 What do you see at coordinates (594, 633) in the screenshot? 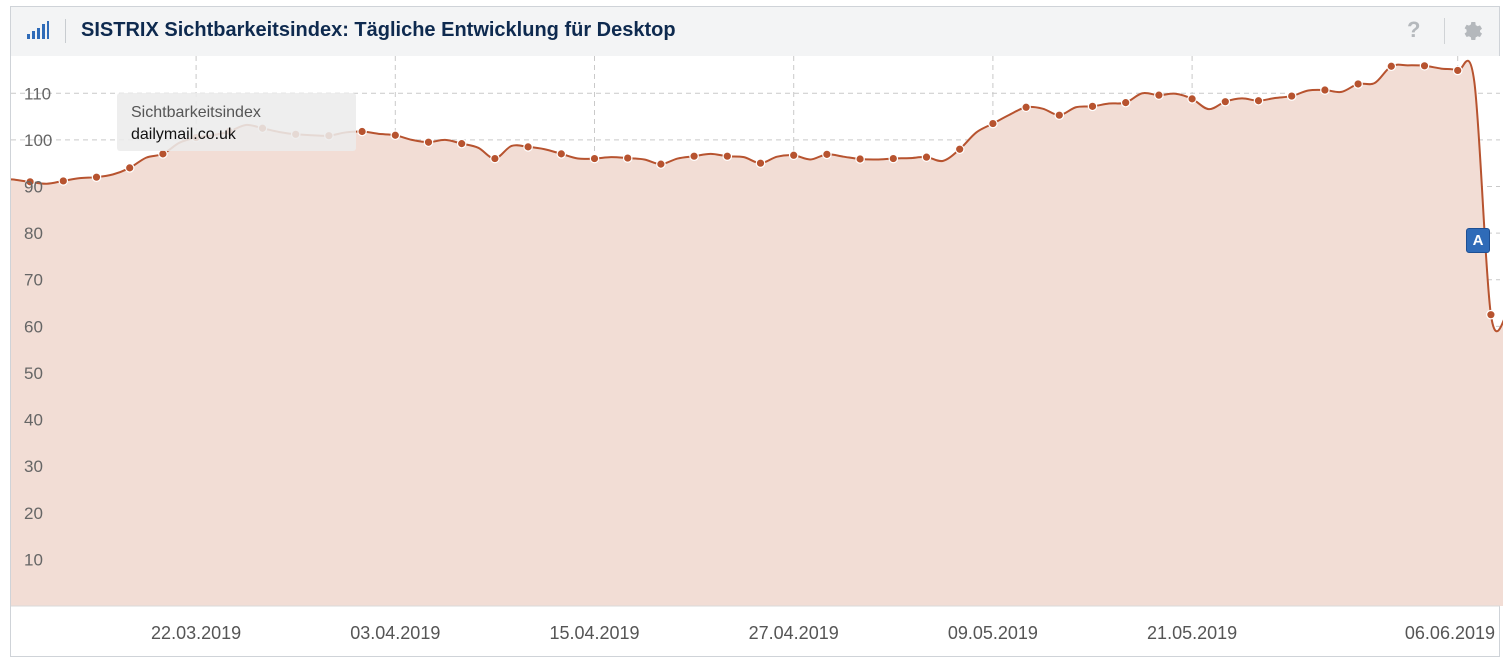
I see `x-tick-label: 15.04.2019` at bounding box center [594, 633].